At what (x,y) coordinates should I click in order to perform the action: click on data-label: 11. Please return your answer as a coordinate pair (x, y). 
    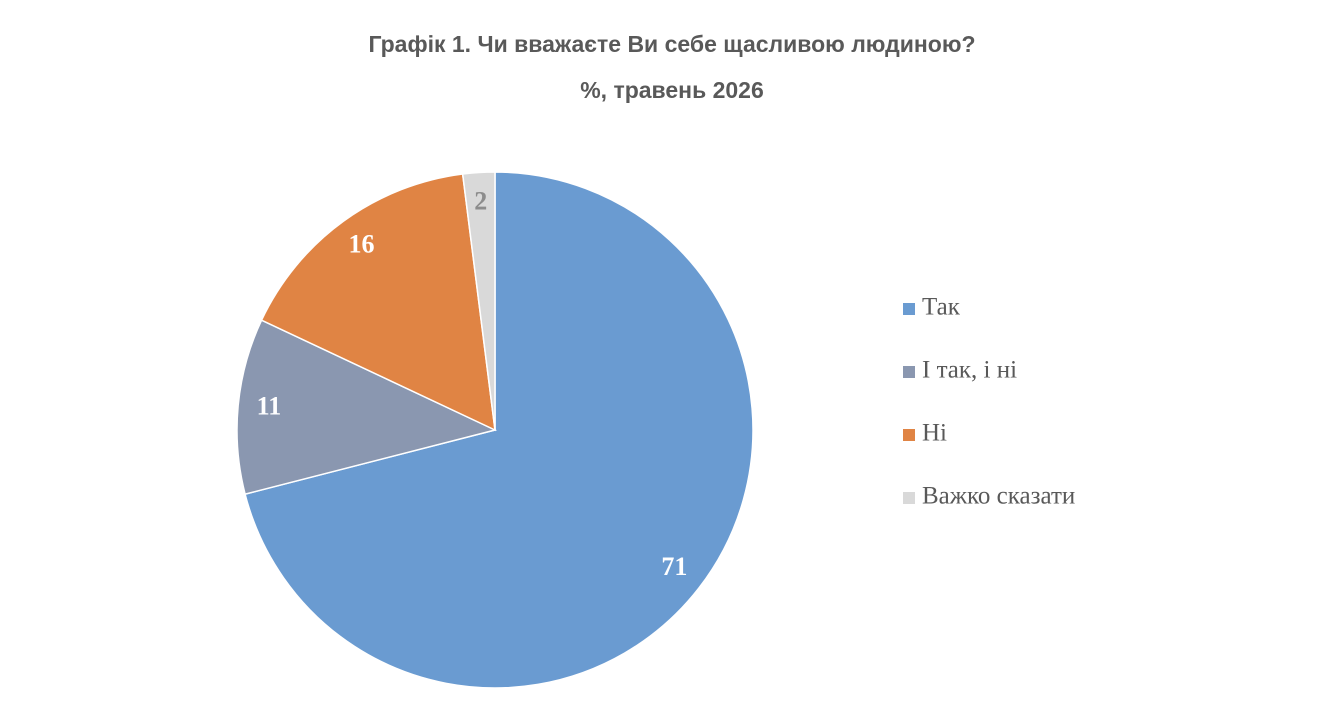
    Looking at the image, I should click on (269, 406).